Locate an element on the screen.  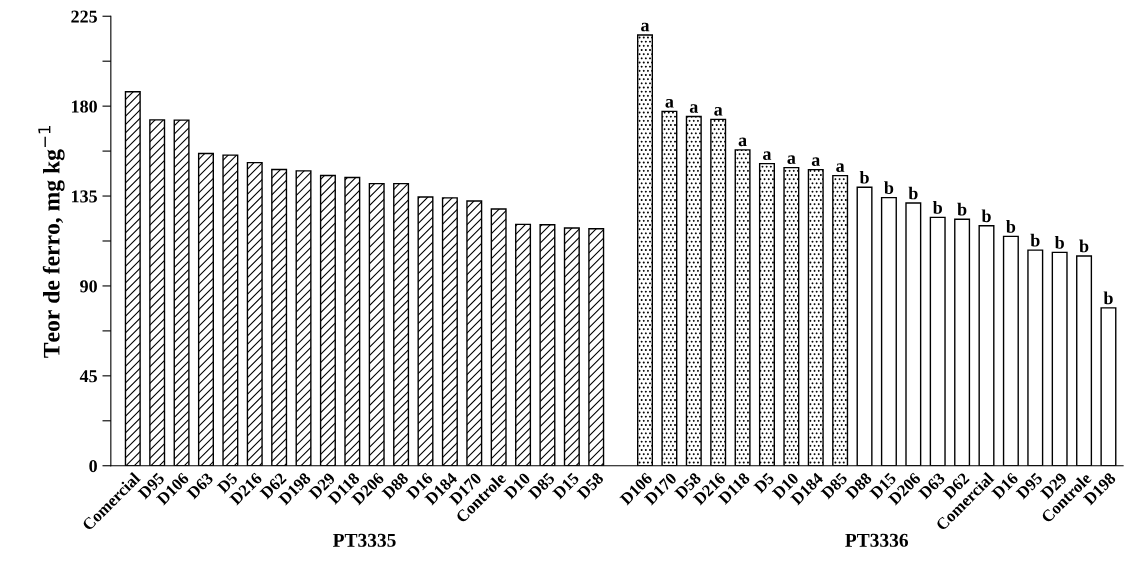
y-tick-label: 90 is located at coordinates (88, 286).